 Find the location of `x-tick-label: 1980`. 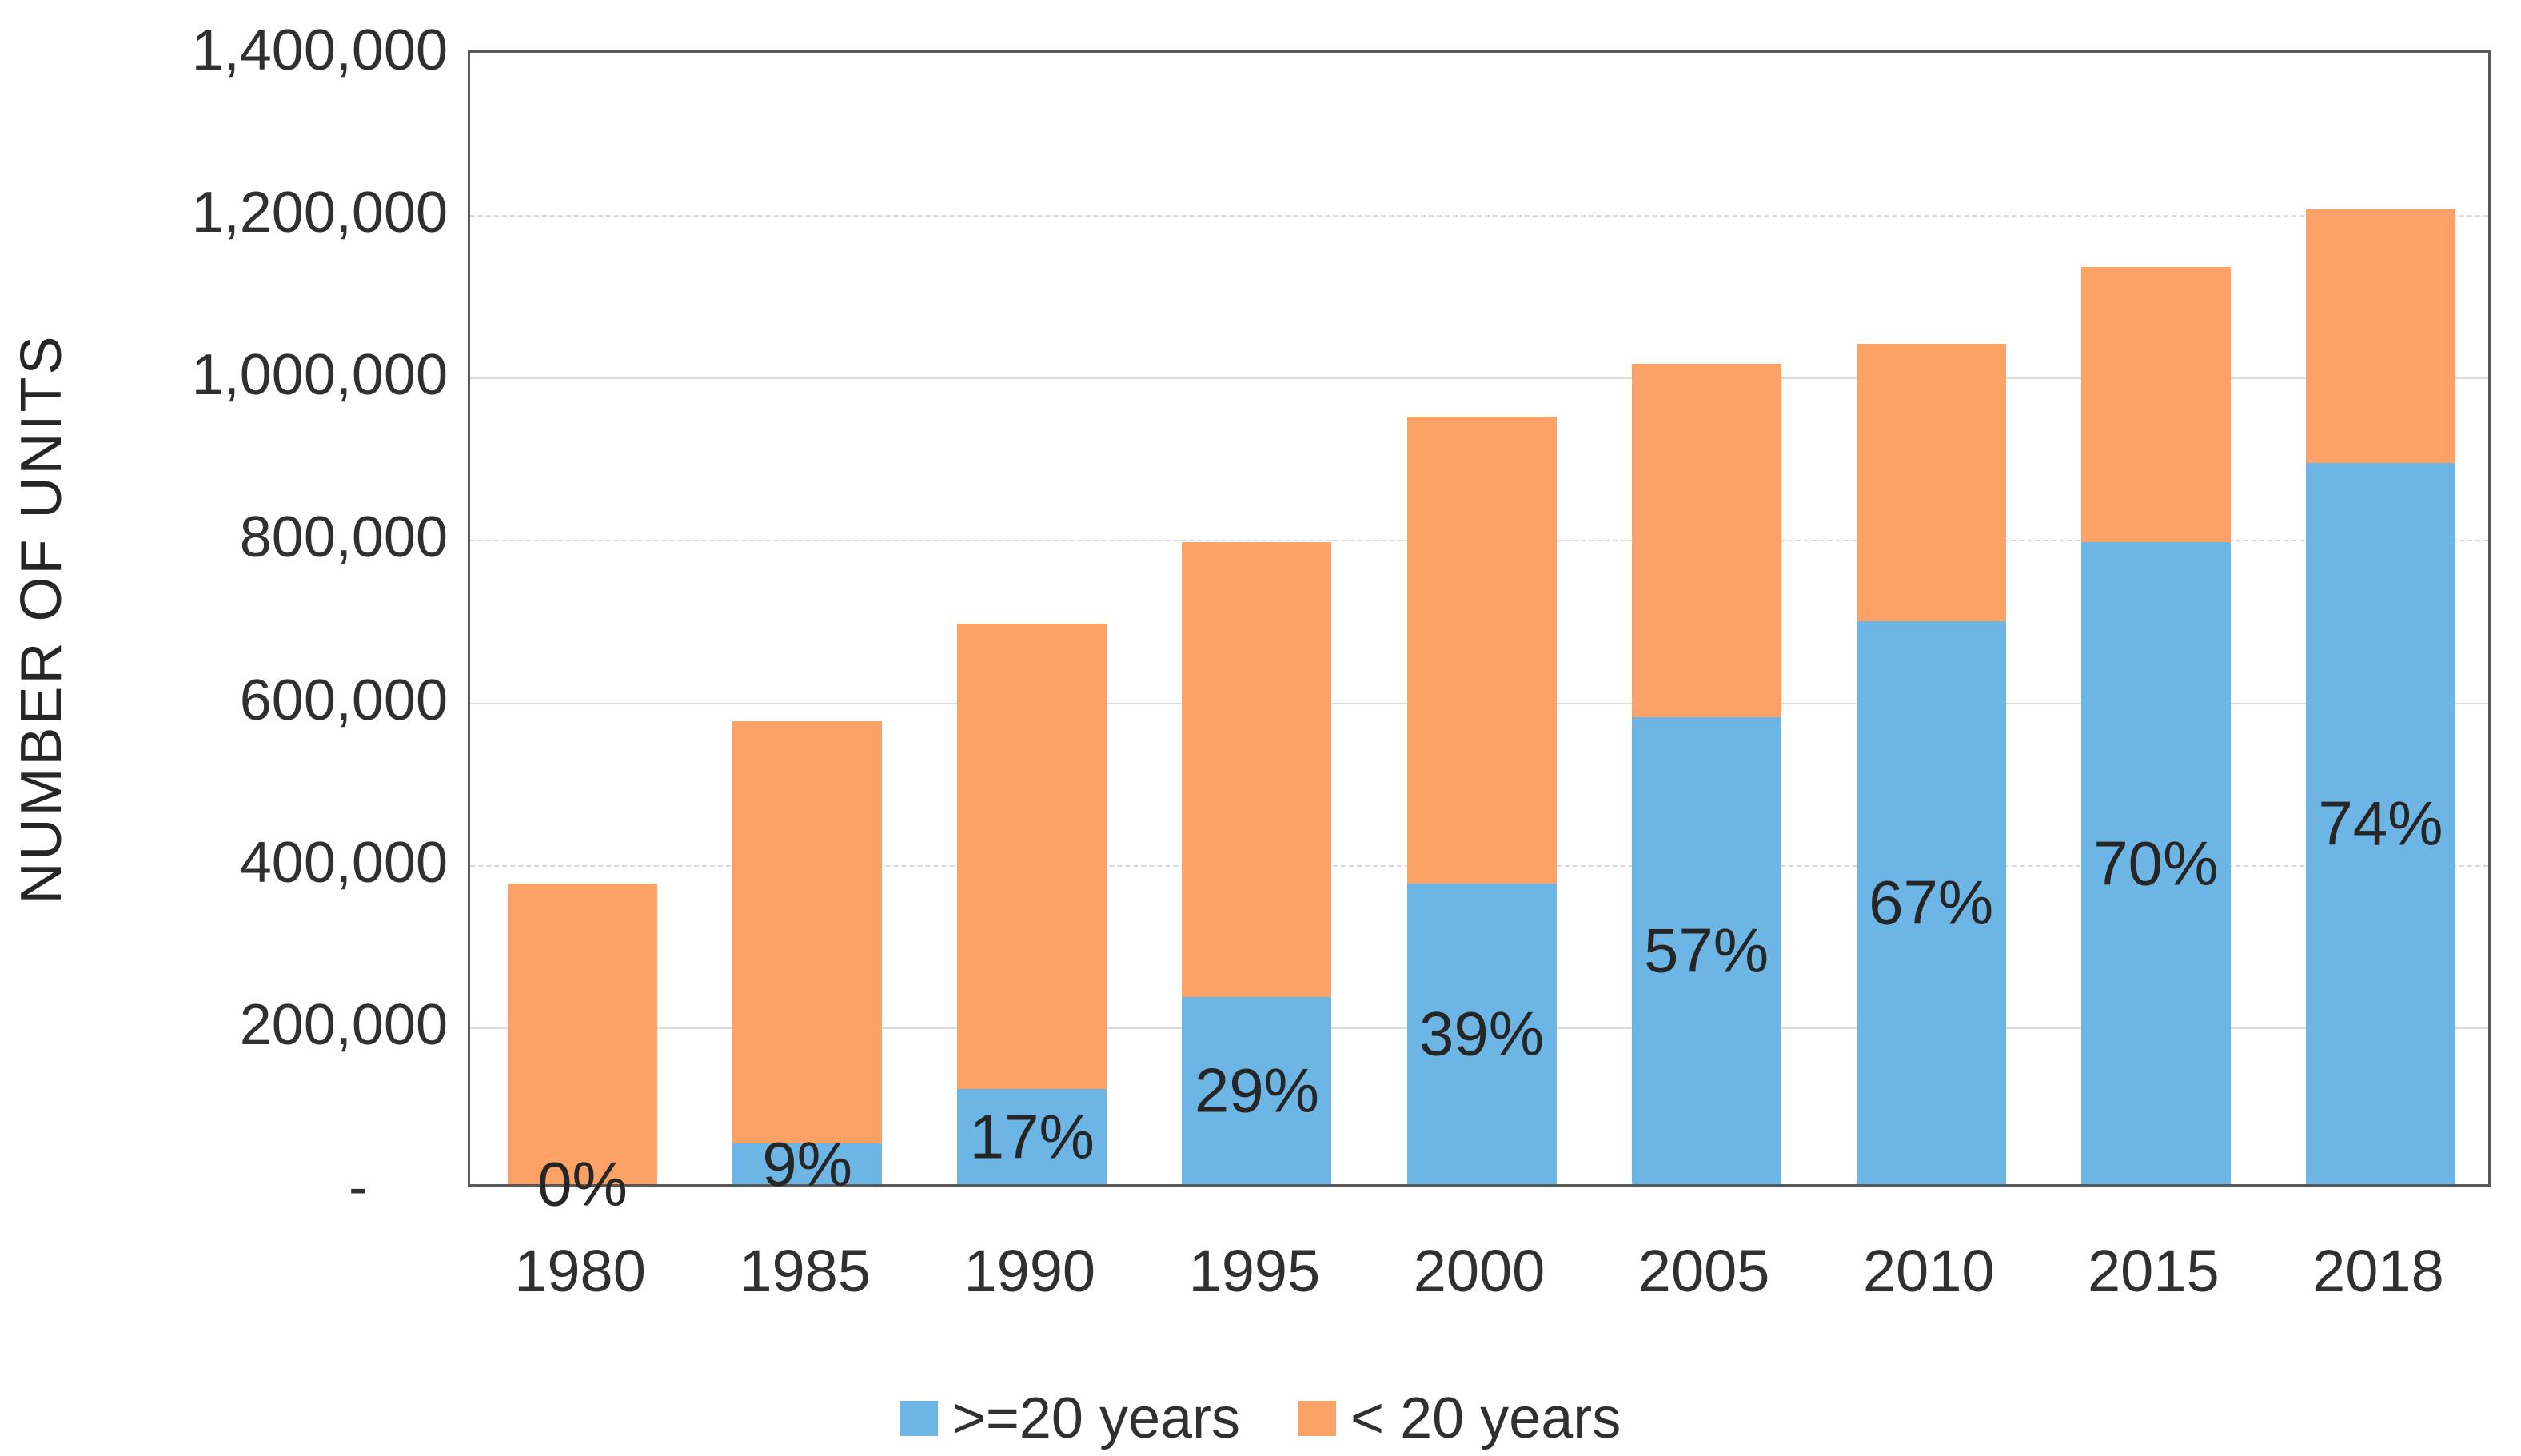

x-tick-label: 1980 is located at coordinates (580, 1271).